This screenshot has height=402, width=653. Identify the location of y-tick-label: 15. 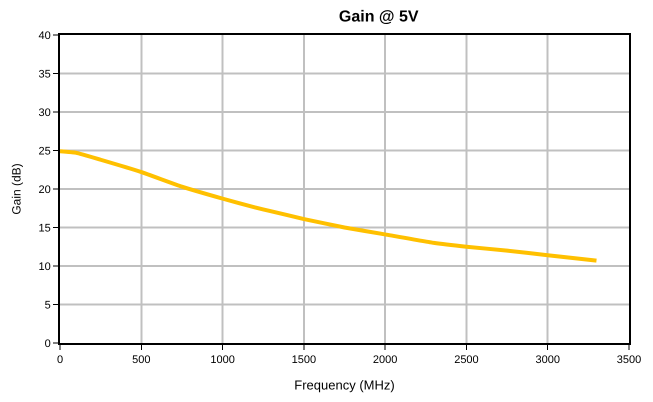
(44, 228).